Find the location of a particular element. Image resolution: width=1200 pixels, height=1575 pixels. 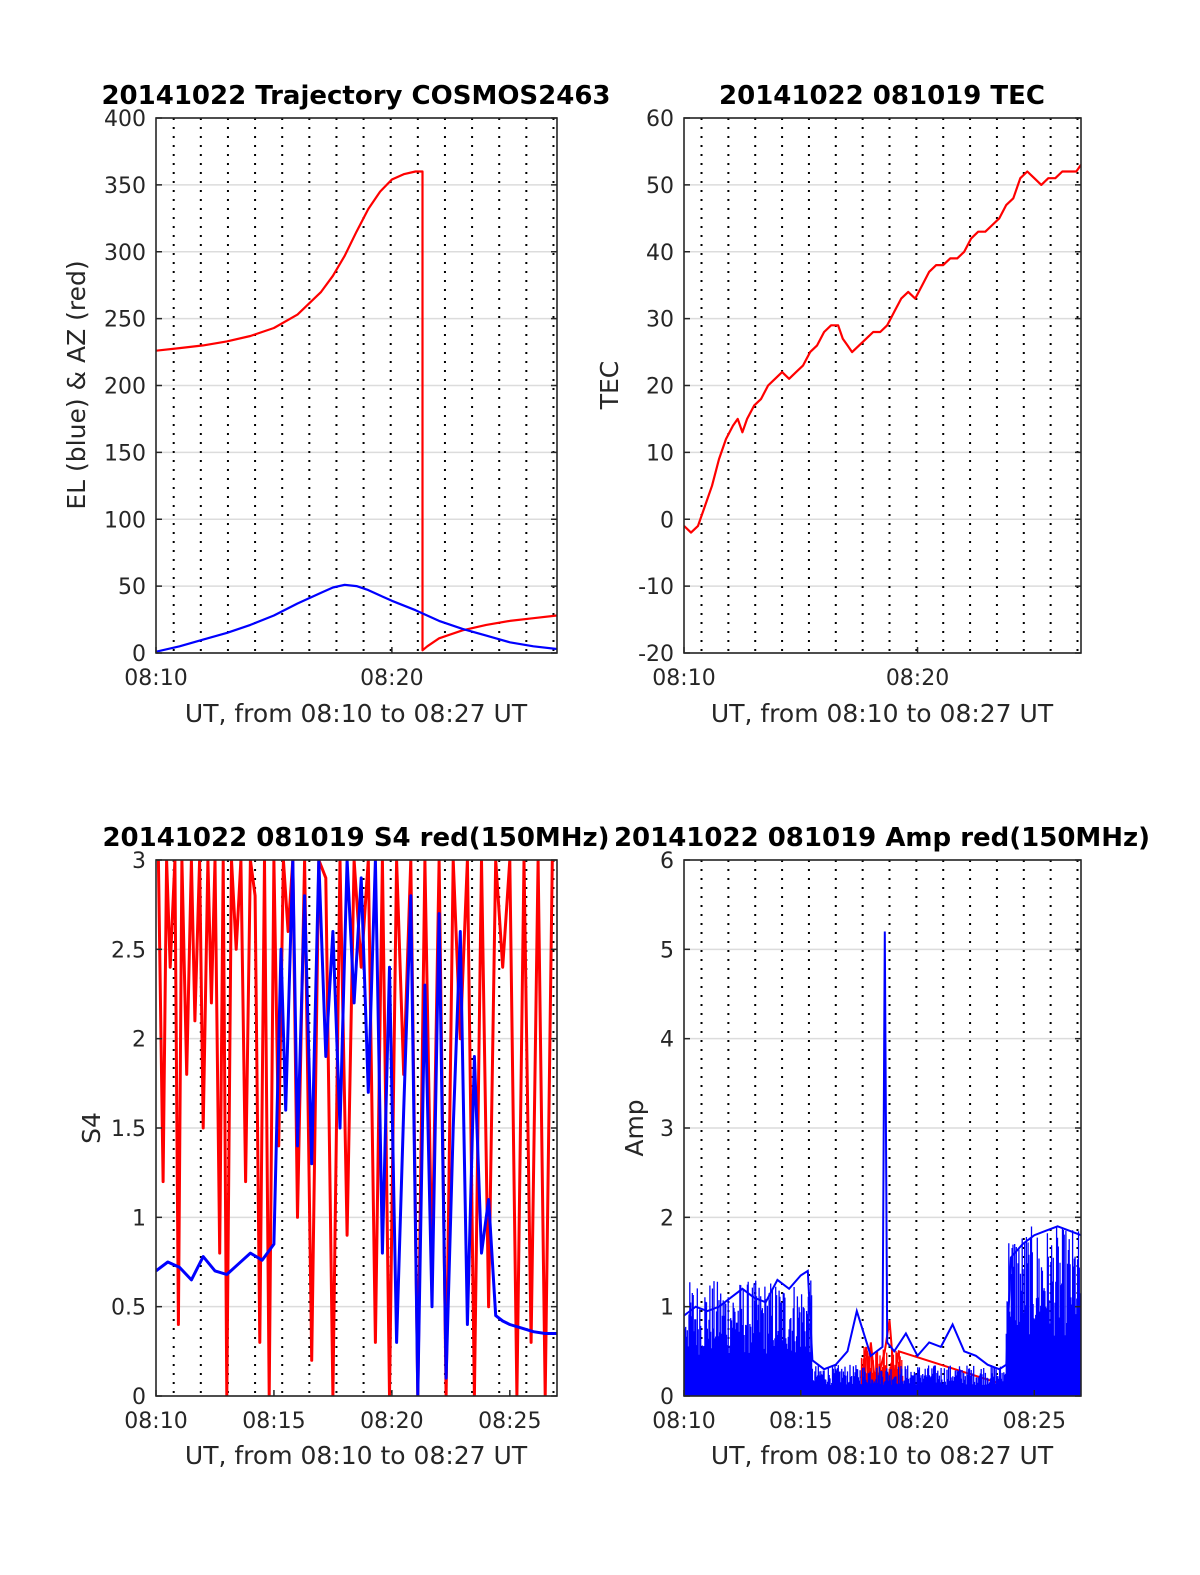

traj-ytick-label: 300 is located at coordinates (125, 253).